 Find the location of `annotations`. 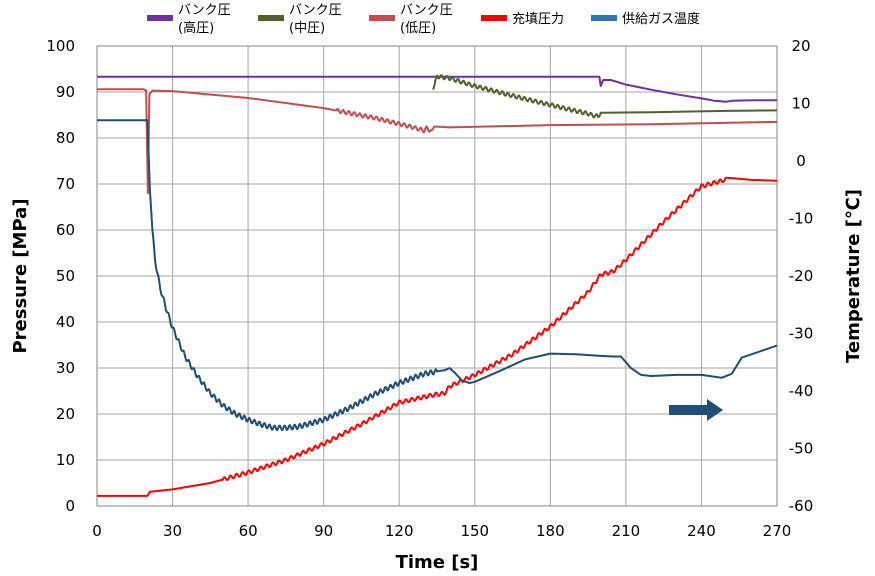

annotations is located at coordinates (696, 410).